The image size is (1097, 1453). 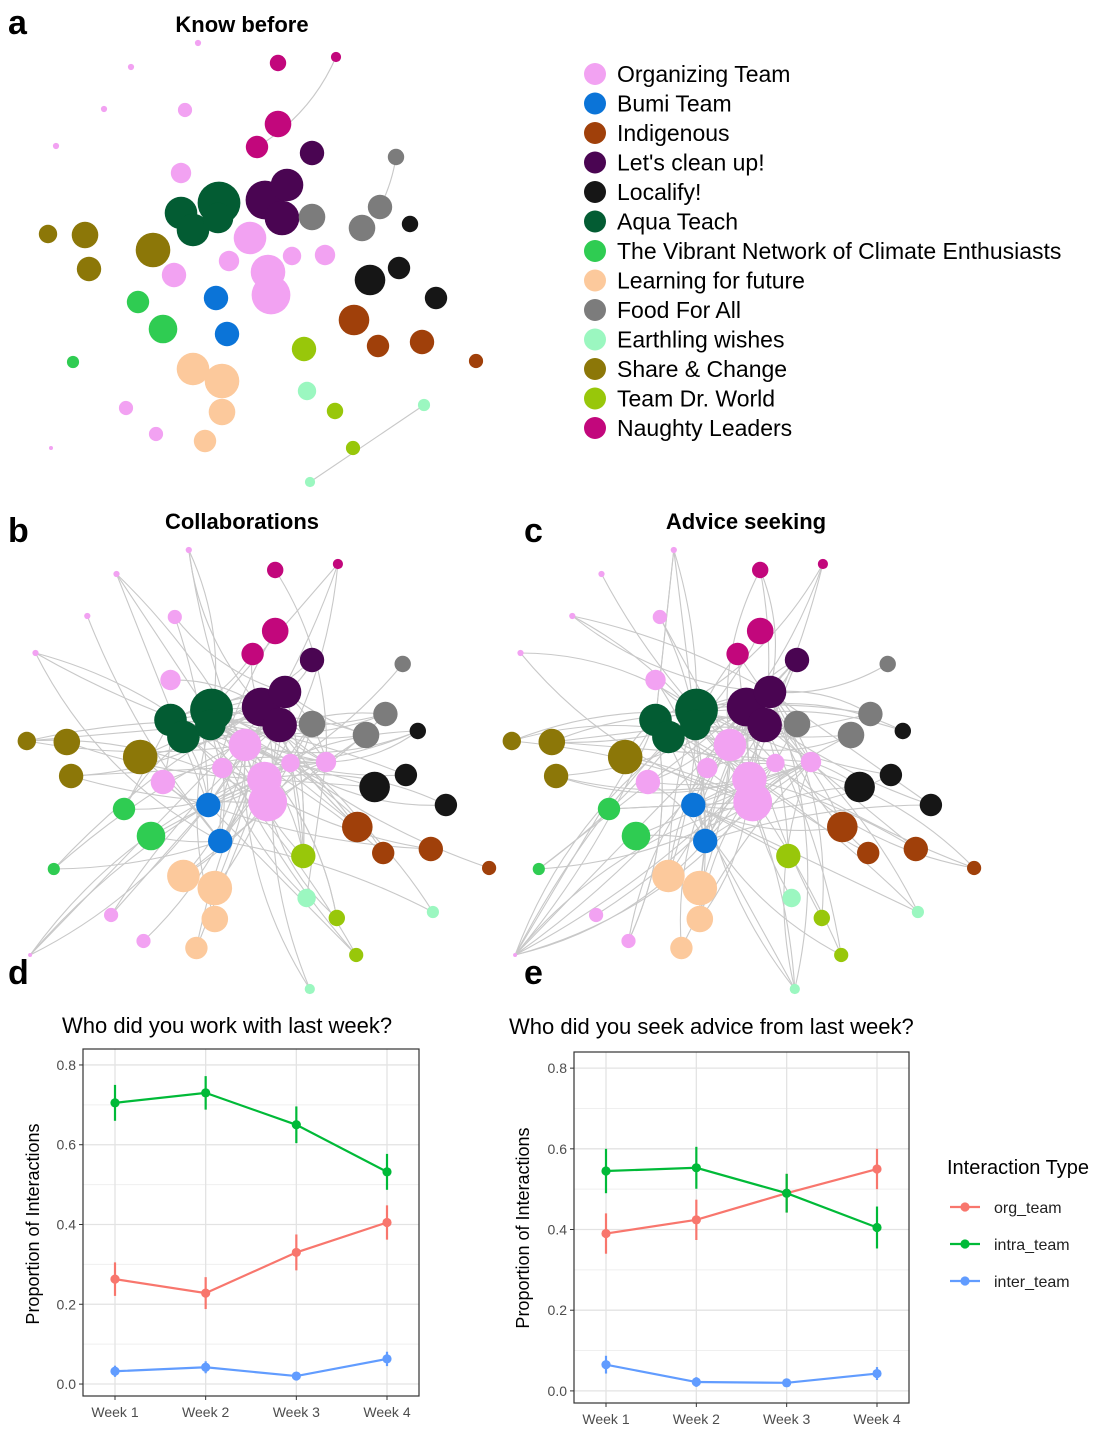 What do you see at coordinates (251, 1366) in the screenshot?
I see `series-inter_team` at bounding box center [251, 1366].